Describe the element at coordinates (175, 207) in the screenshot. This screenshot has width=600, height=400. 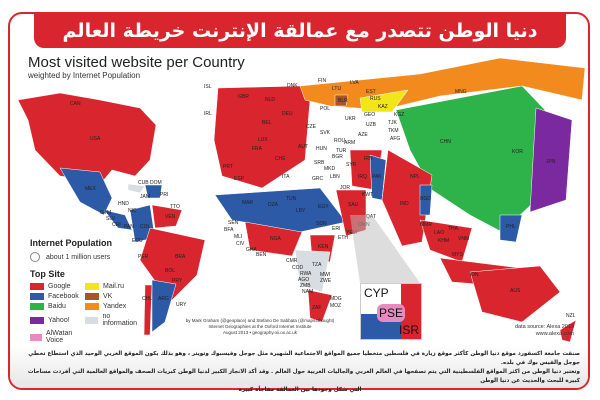
I see `country-label: TTO` at that location.